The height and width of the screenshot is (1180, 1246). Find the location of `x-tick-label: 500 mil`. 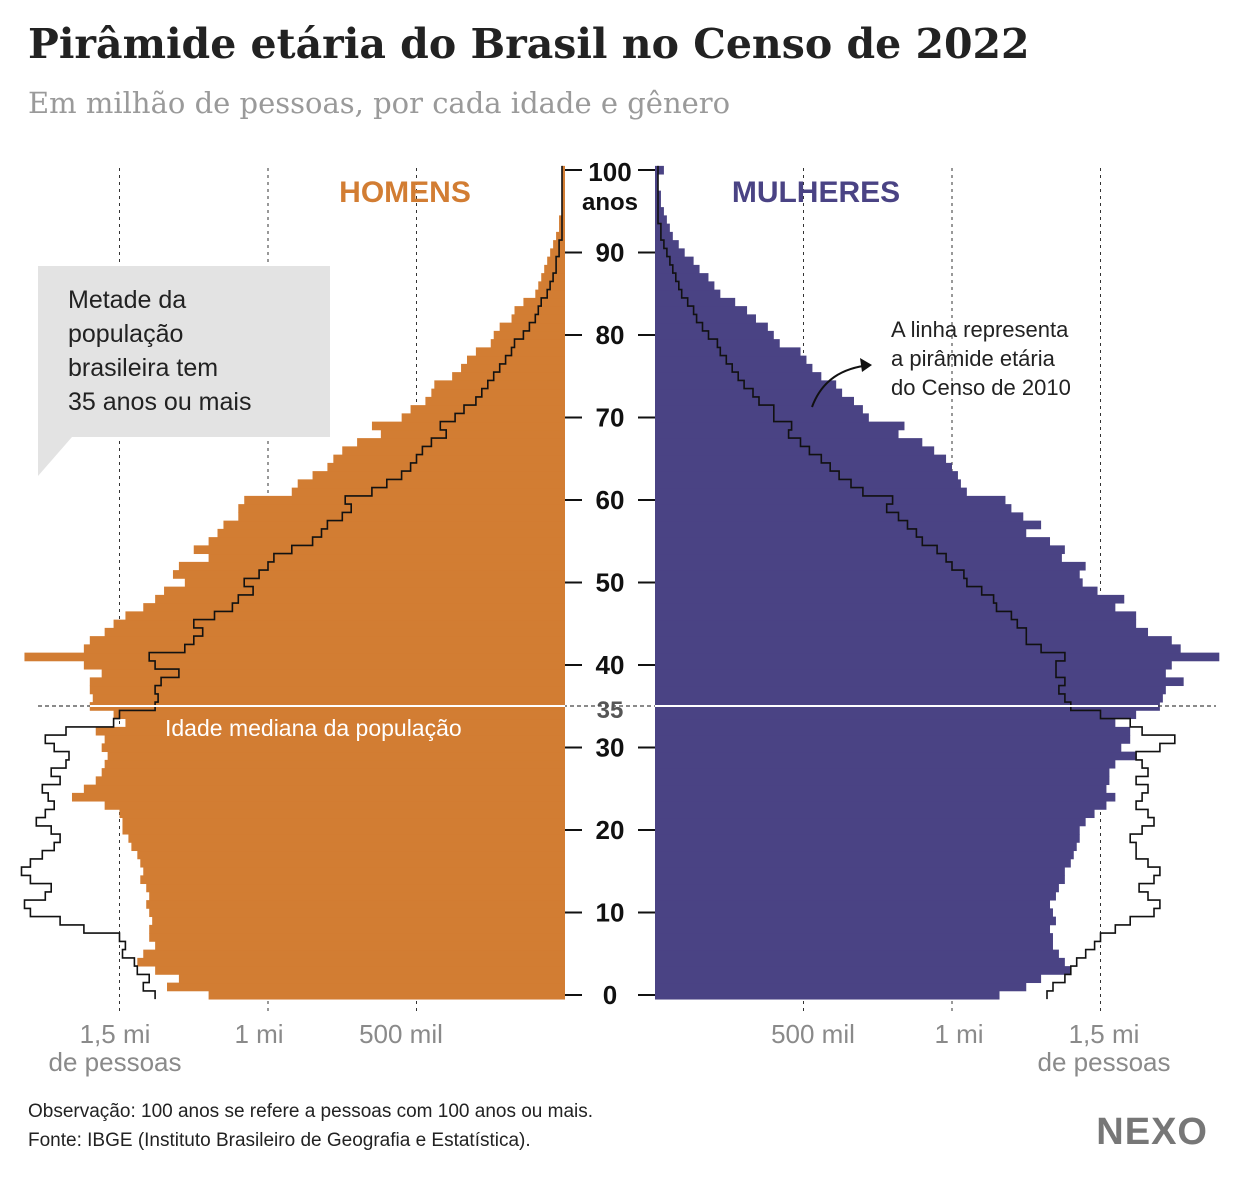

x-tick-label: 500 mil is located at coordinates (401, 1034).